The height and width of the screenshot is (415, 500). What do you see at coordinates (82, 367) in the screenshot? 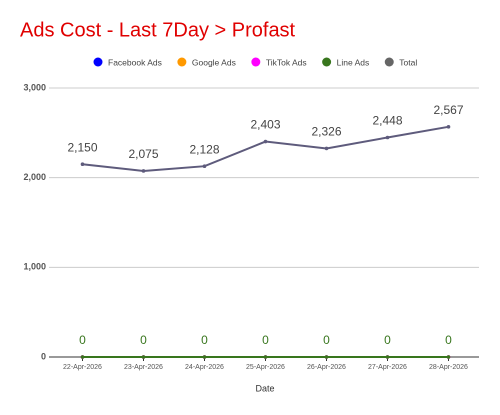
I see `x-tick-label: 22-Apr-2026` at bounding box center [82, 367].